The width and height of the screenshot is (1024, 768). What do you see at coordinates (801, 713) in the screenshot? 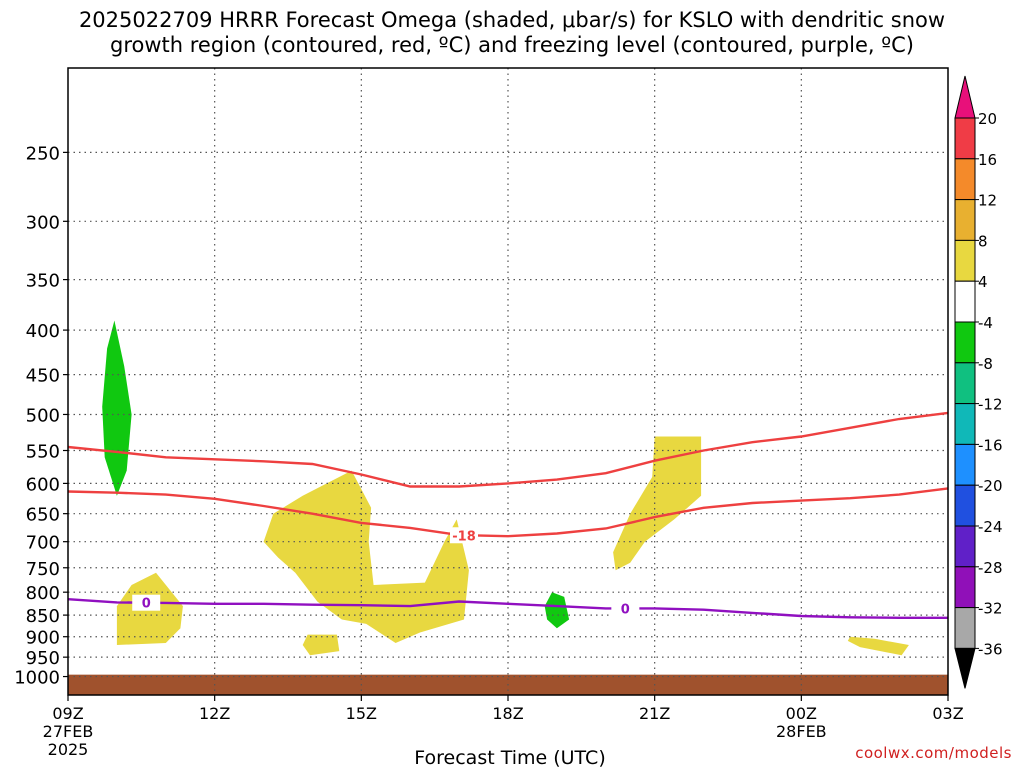
I see `x-tick-label-00Z: 00Z` at bounding box center [801, 713].